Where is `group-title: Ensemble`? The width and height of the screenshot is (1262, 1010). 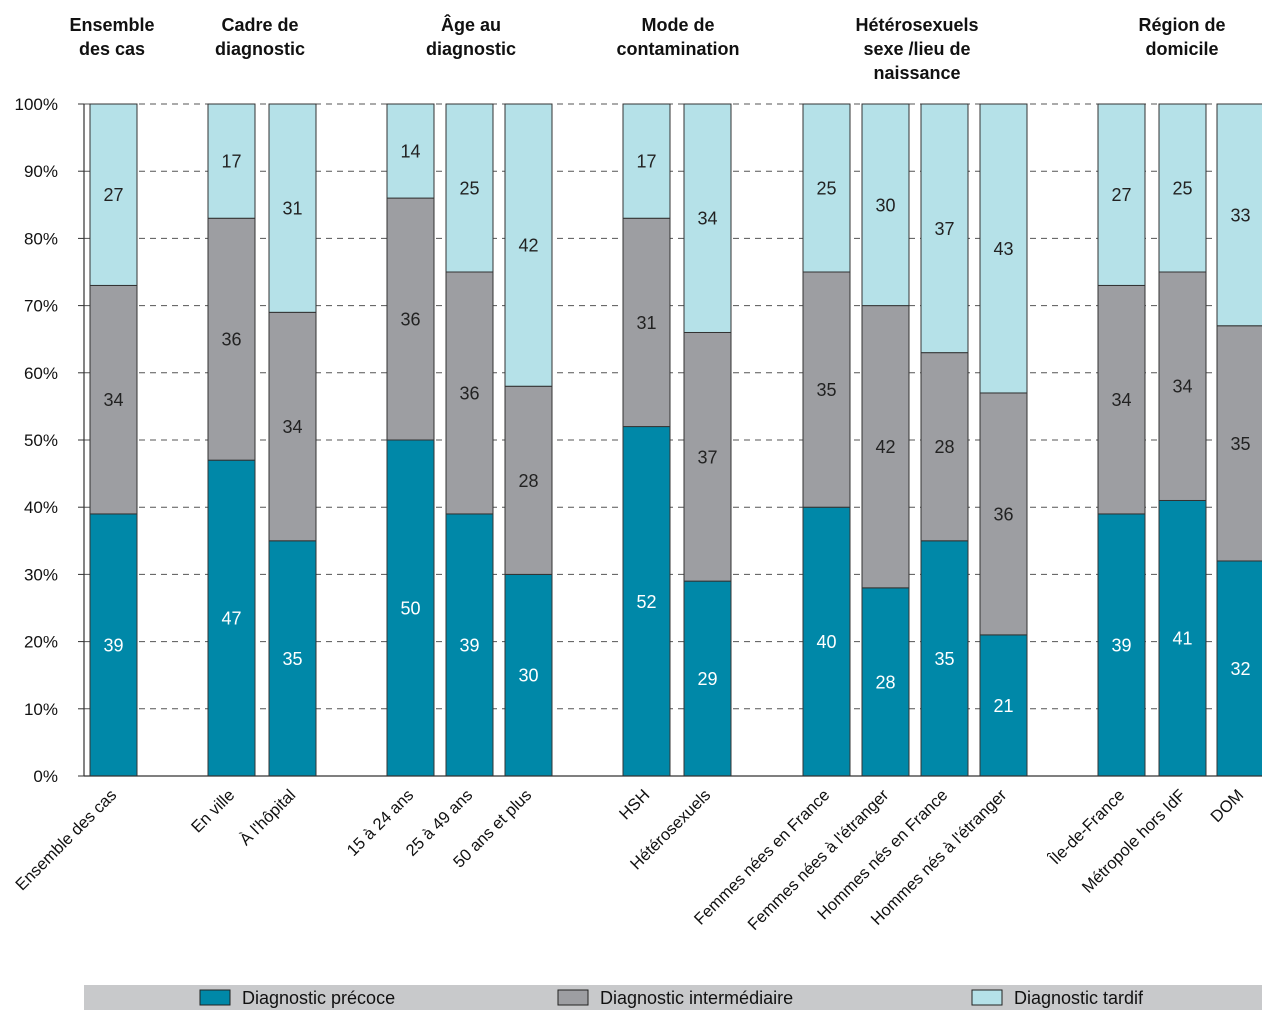 group-title: Ensemble is located at coordinates (111, 25).